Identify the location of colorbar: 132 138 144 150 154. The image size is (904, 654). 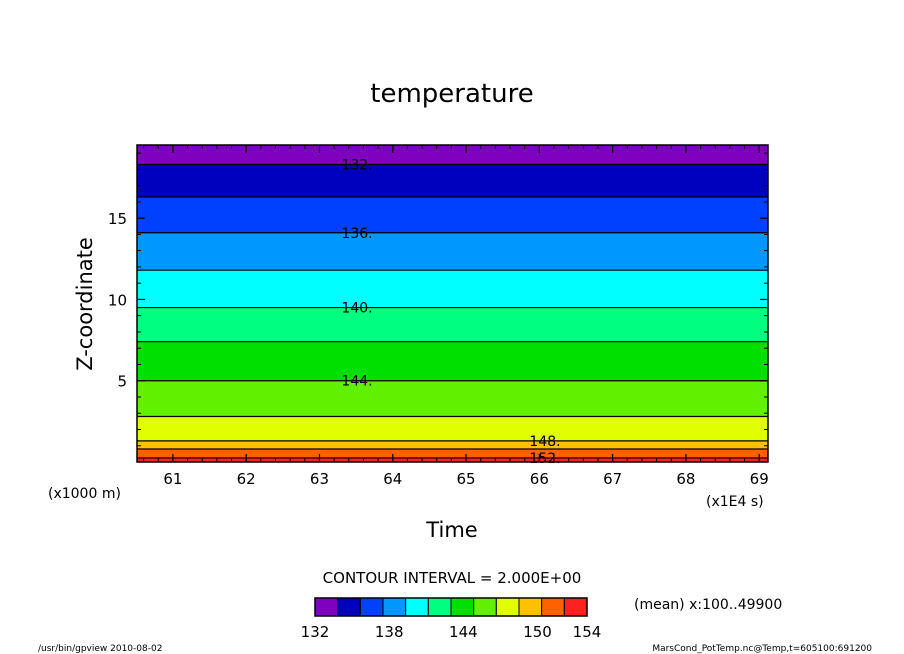
(451, 619).